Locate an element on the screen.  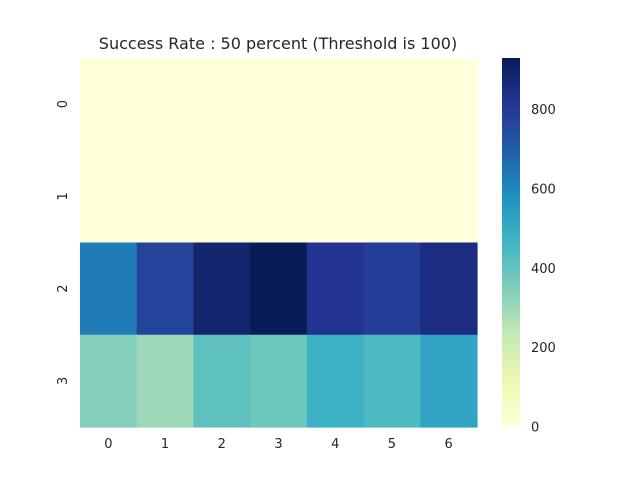
x-tick-label: 5 is located at coordinates (392, 444).